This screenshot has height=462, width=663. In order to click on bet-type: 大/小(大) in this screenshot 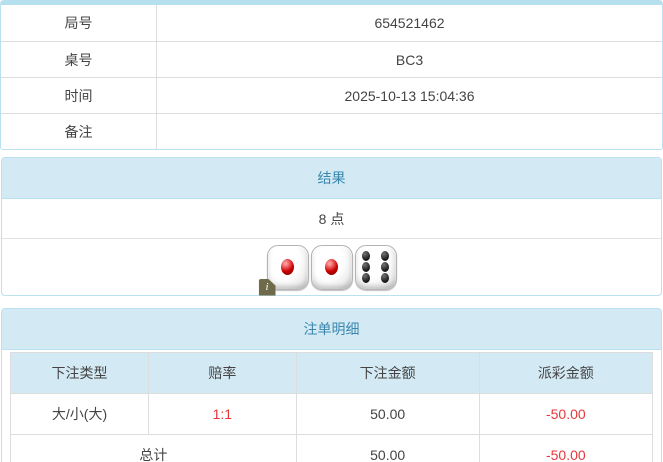, I will do `click(79, 414)`.